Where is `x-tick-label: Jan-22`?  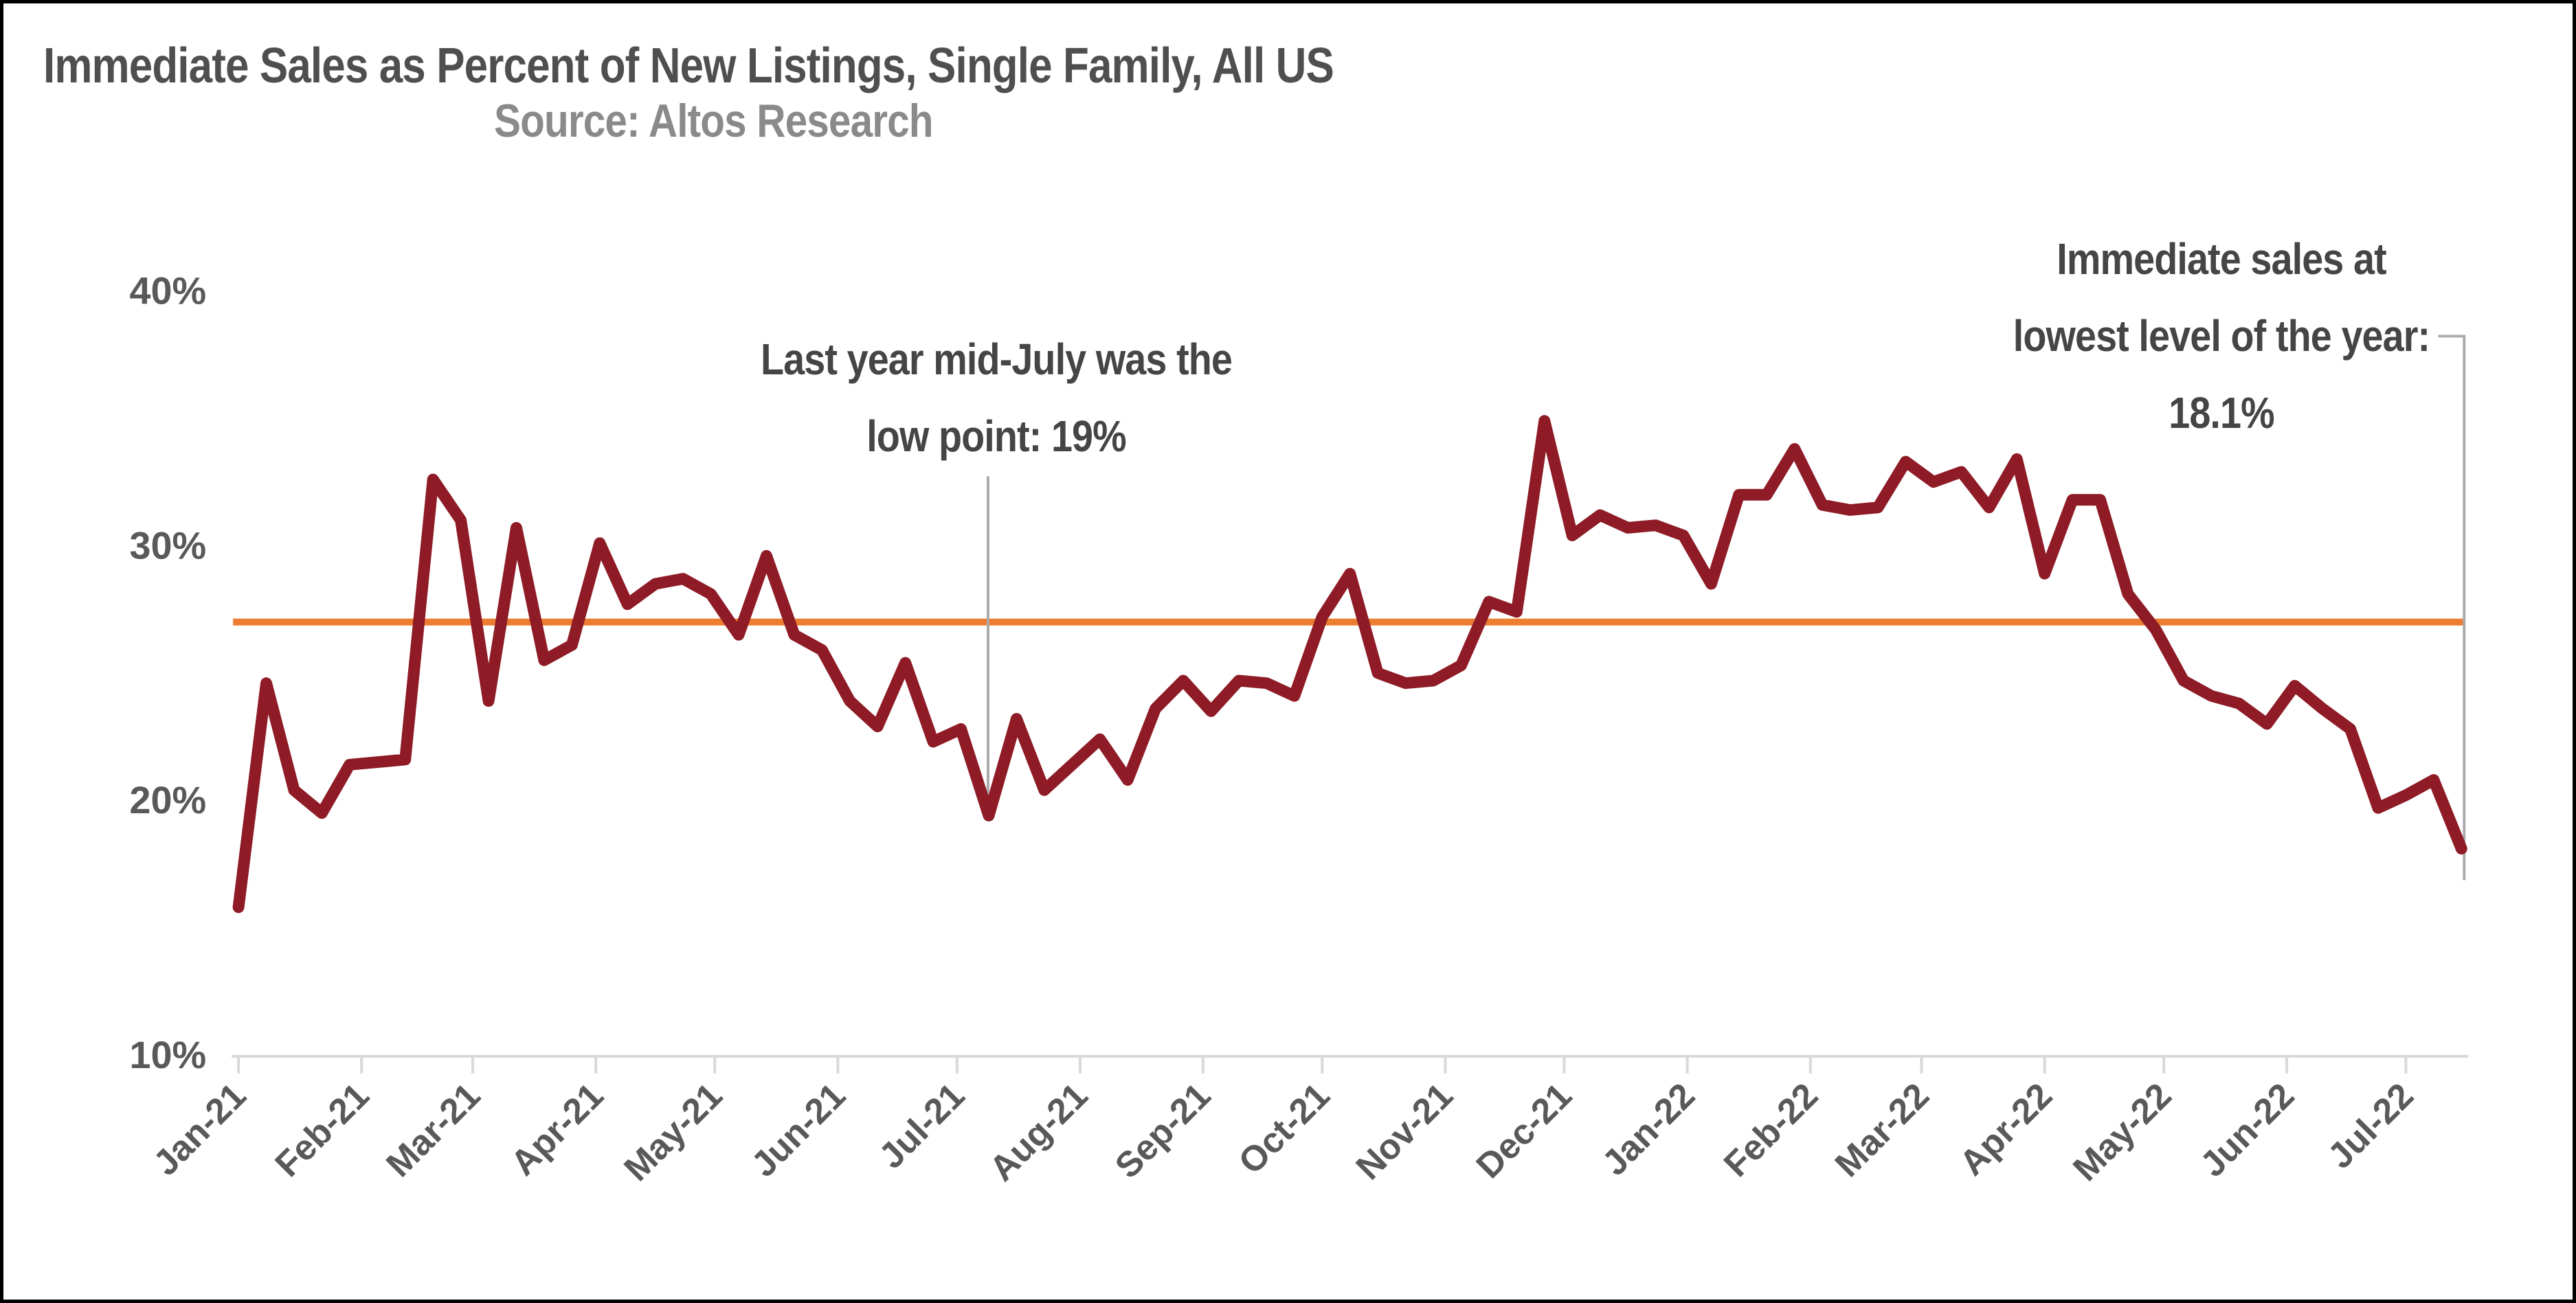
x-tick-label: Jan-22 is located at coordinates (1648, 1129).